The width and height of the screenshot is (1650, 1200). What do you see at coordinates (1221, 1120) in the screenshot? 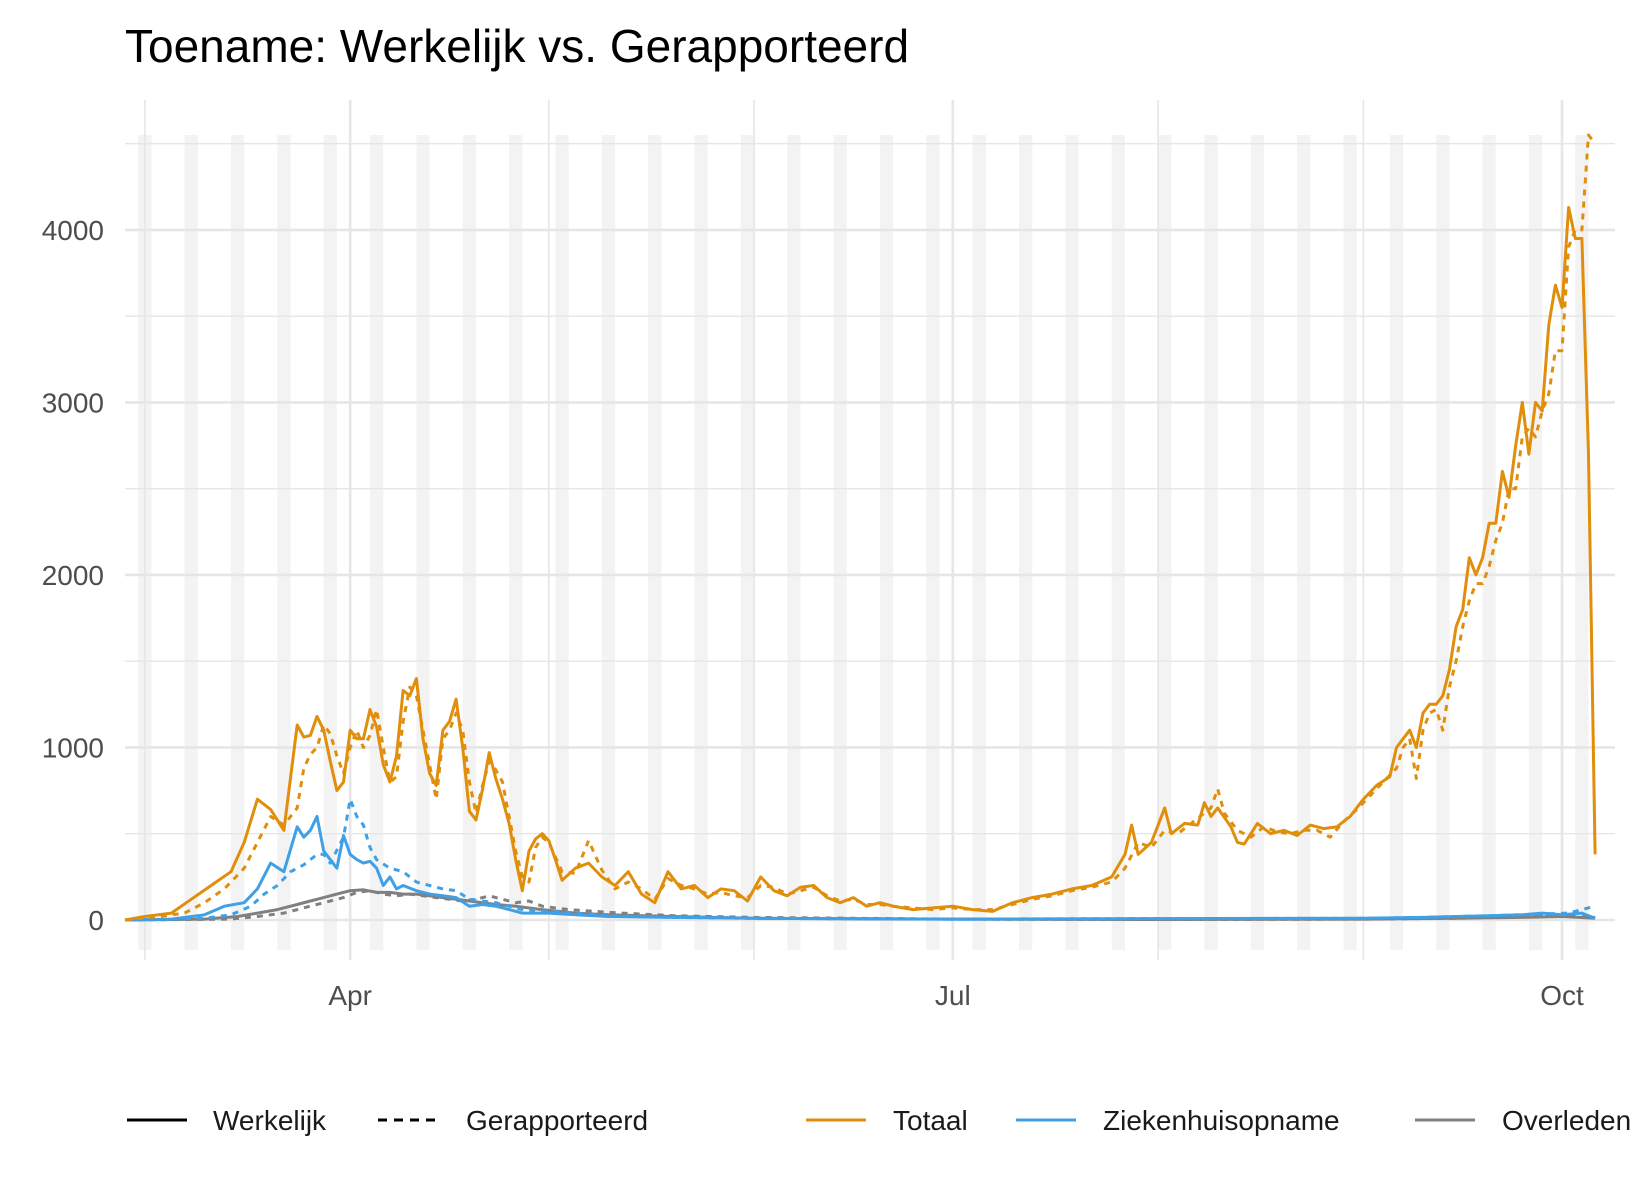
I see `legend-label-ziekenhuisopname: Ziekenhuisopname` at bounding box center [1221, 1120].